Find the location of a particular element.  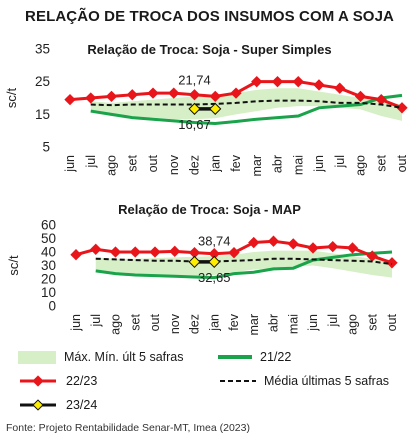

legend-band-swatch is located at coordinates (37, 357).